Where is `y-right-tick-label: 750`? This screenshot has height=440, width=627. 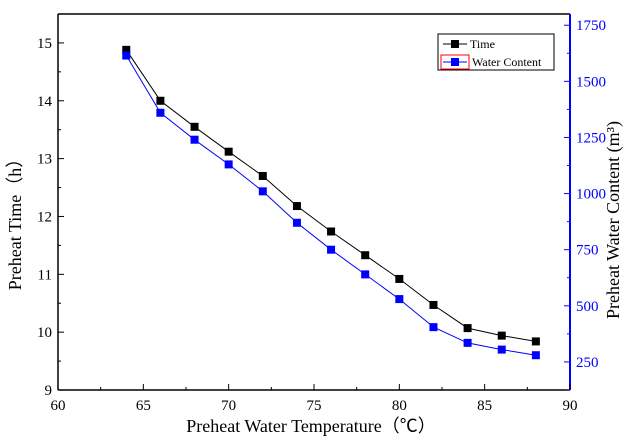
y-right-tick-label: 750 is located at coordinates (587, 251).